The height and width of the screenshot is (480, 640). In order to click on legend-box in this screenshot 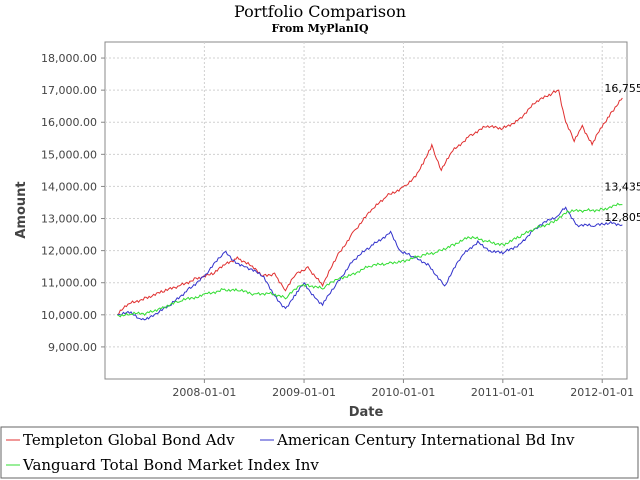, I will do `click(319, 452)`.